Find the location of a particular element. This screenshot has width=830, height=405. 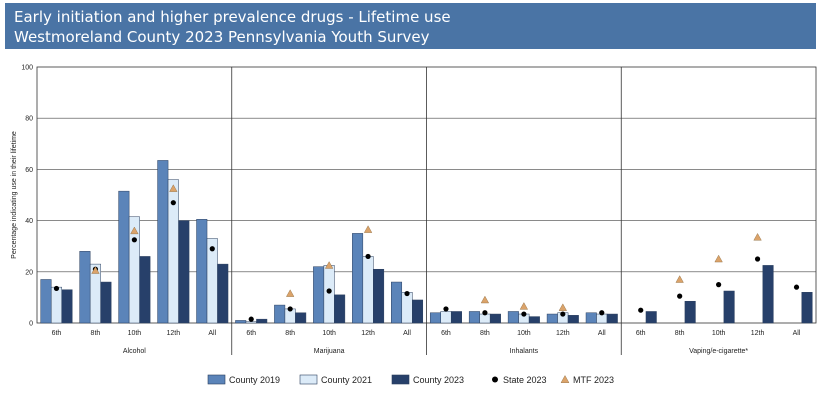

y-tick-label: 40 is located at coordinates (29, 221).